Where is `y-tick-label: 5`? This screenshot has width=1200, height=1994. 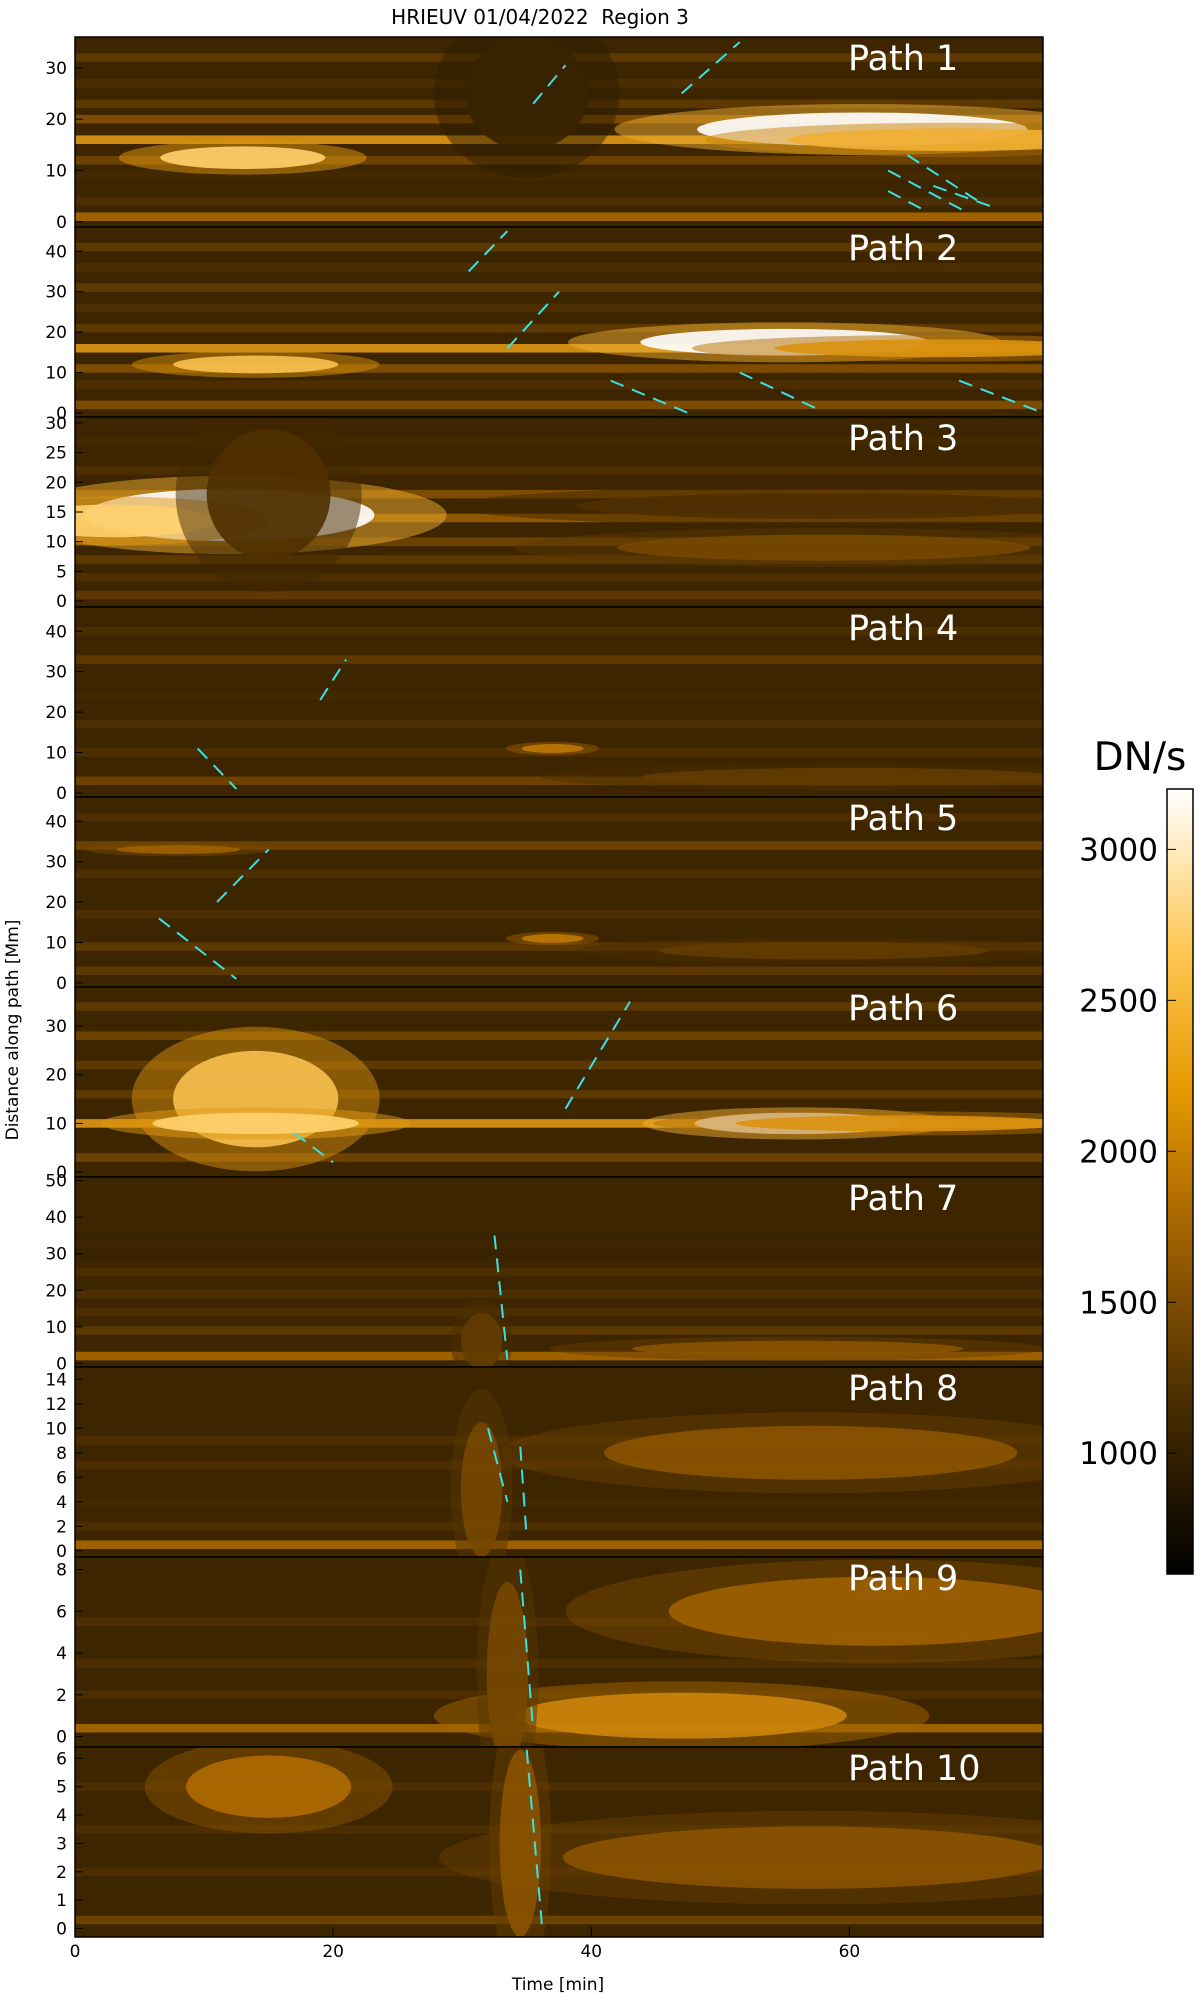 y-tick-label: 5 is located at coordinates (61, 1788).